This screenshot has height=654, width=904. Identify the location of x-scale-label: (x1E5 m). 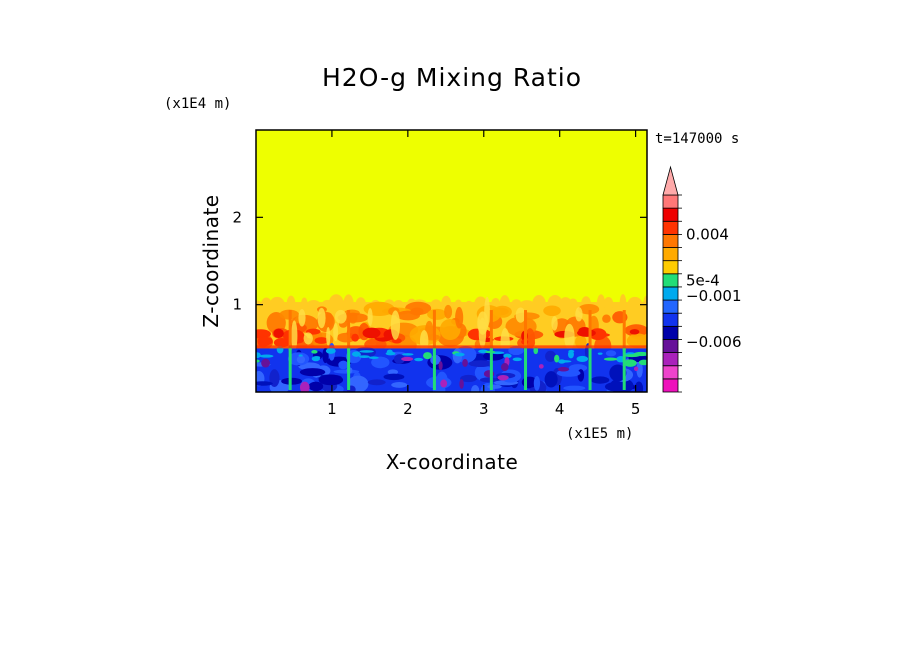
(599, 434).